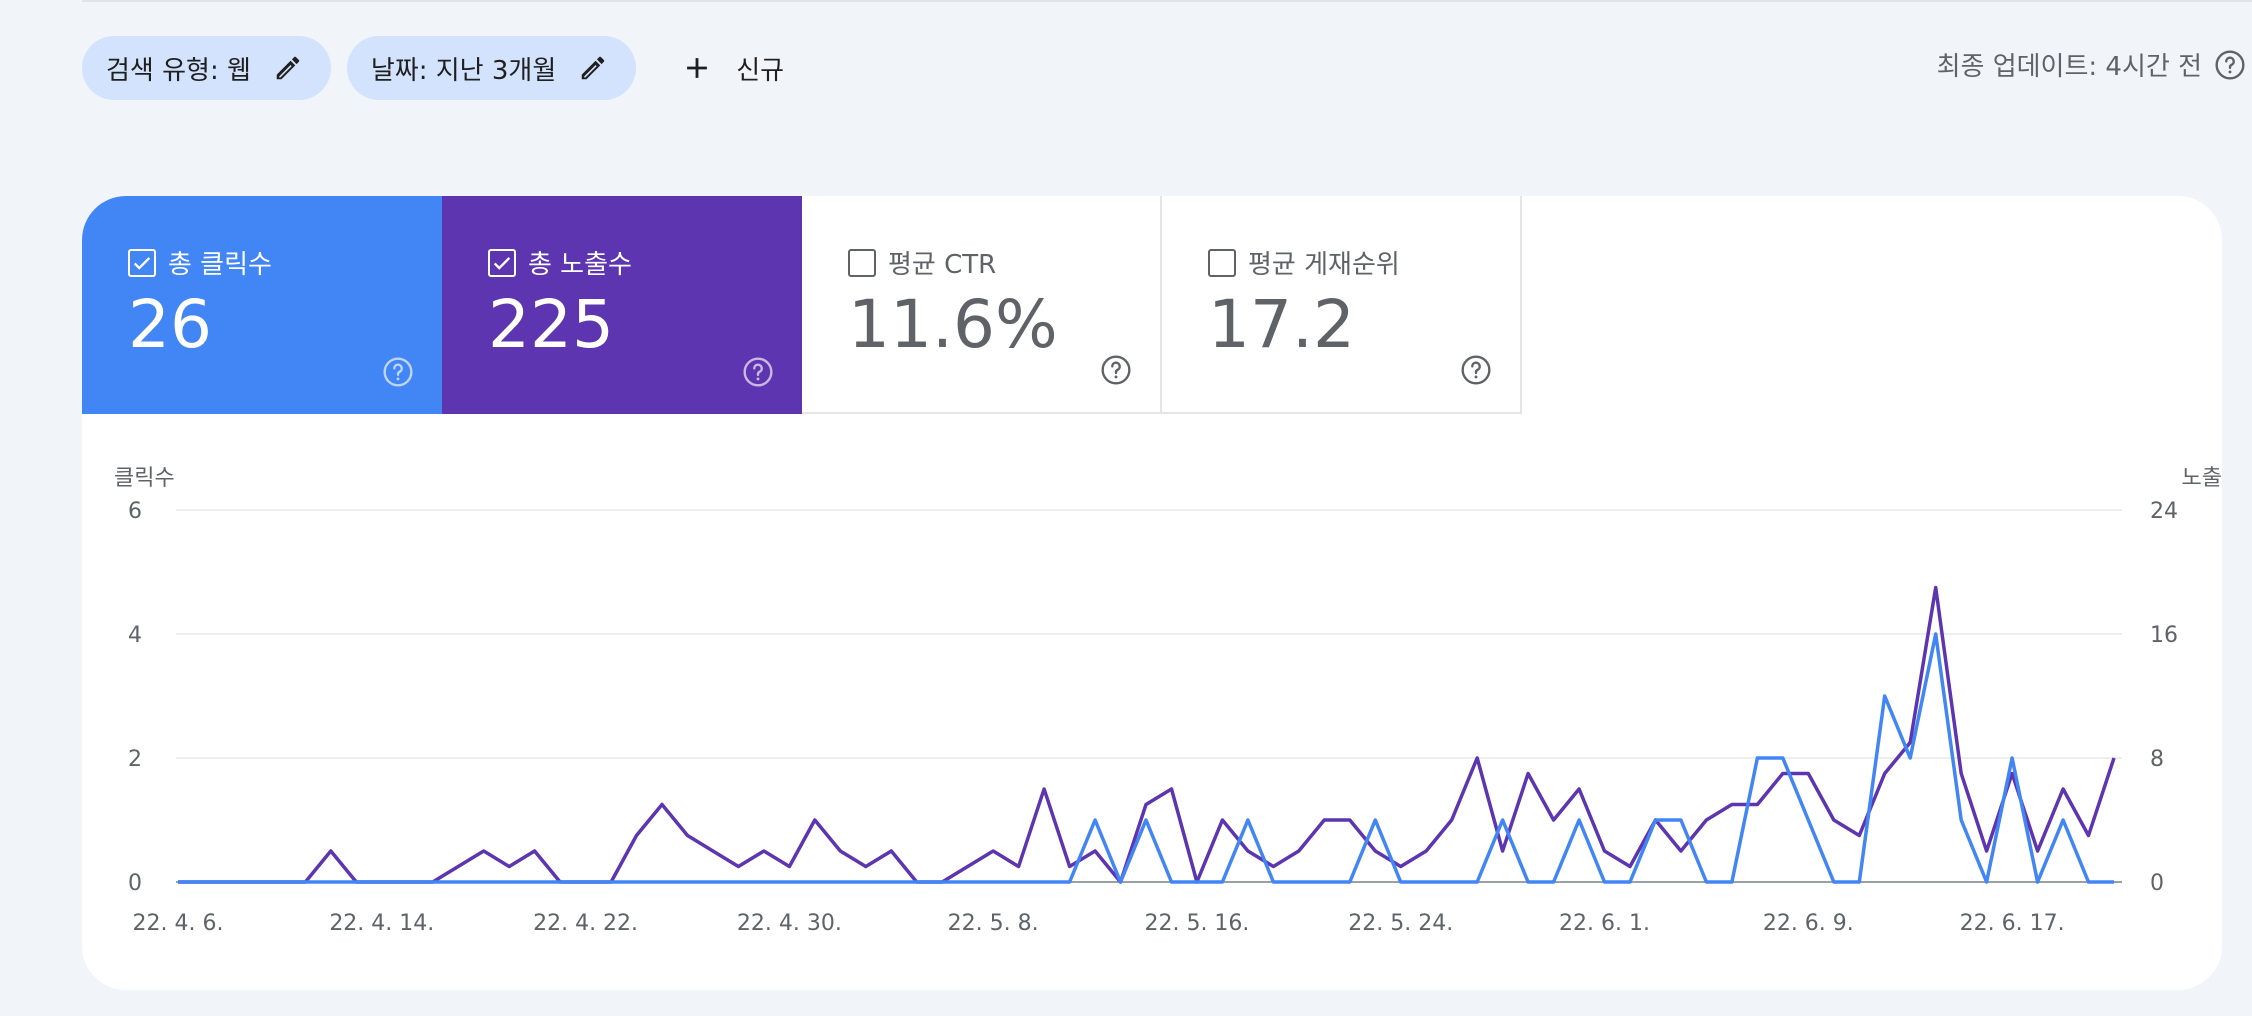 The height and width of the screenshot is (1016, 2252). What do you see at coordinates (1196, 923) in the screenshot?
I see `x-tick-label: 22. 5. 16.` at bounding box center [1196, 923].